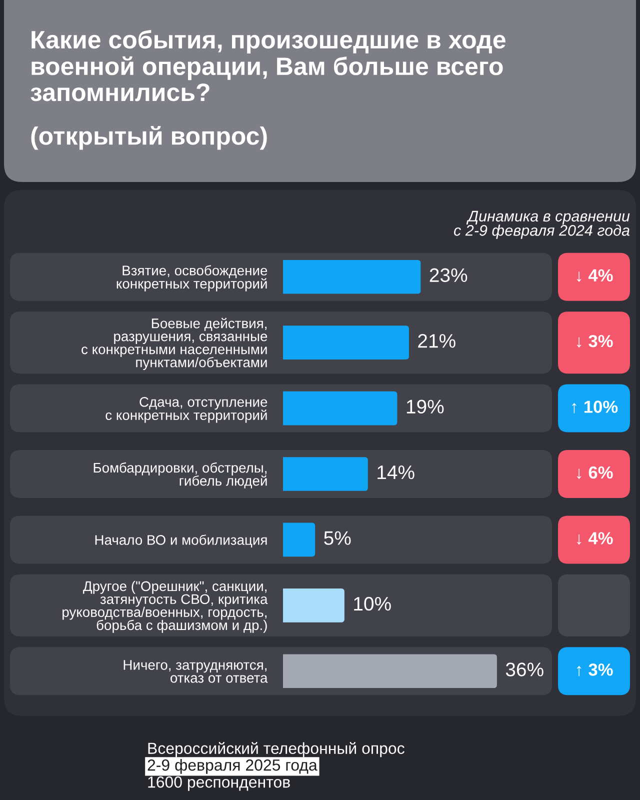  What do you see at coordinates (181, 541) in the screenshot?
I see `y-tick-label: Начало ВО и мобилизация` at bounding box center [181, 541].